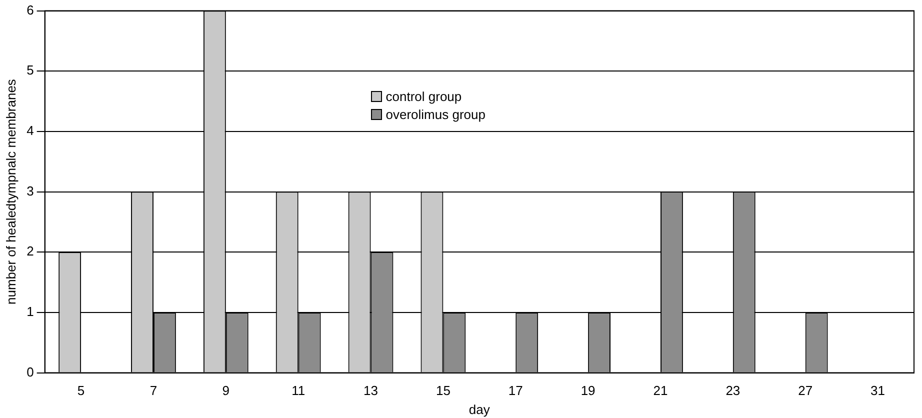  I want to click on y-tick-label: 2, so click(30, 251).